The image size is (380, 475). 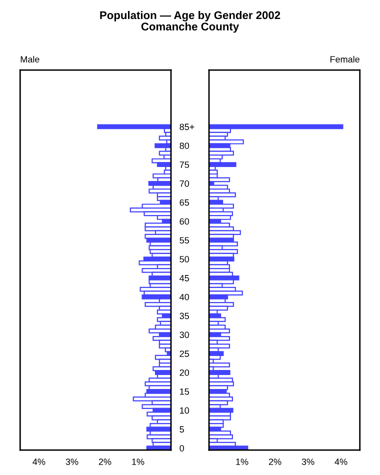 What do you see at coordinates (184, 240) in the screenshot?
I see `y-tick-label: 55` at bounding box center [184, 240].